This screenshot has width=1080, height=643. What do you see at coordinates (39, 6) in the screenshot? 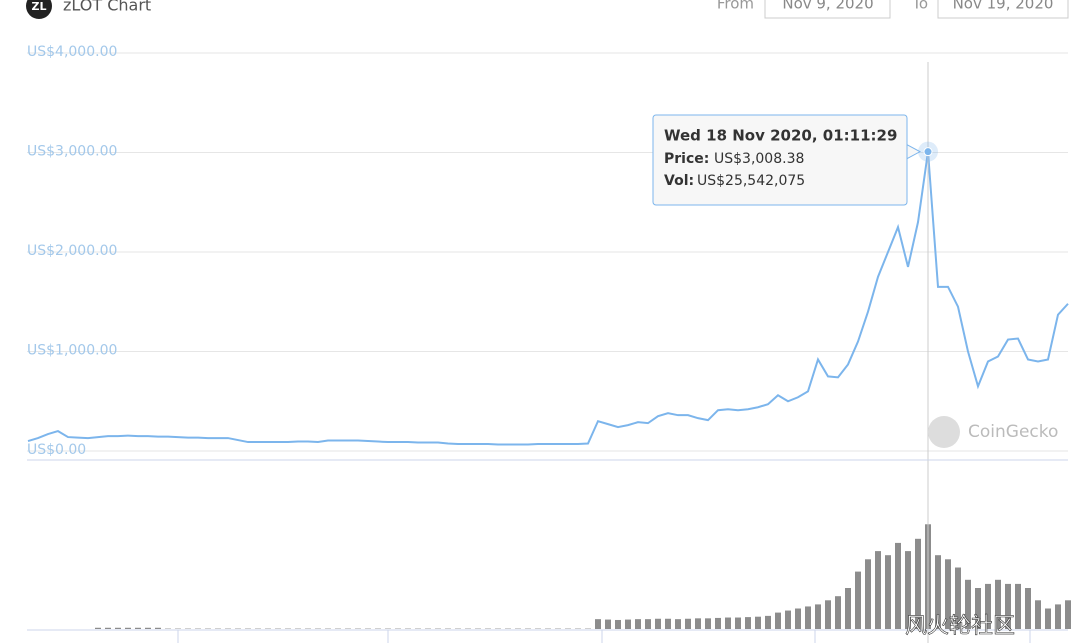
I see `logo-text: ZL` at bounding box center [39, 6].